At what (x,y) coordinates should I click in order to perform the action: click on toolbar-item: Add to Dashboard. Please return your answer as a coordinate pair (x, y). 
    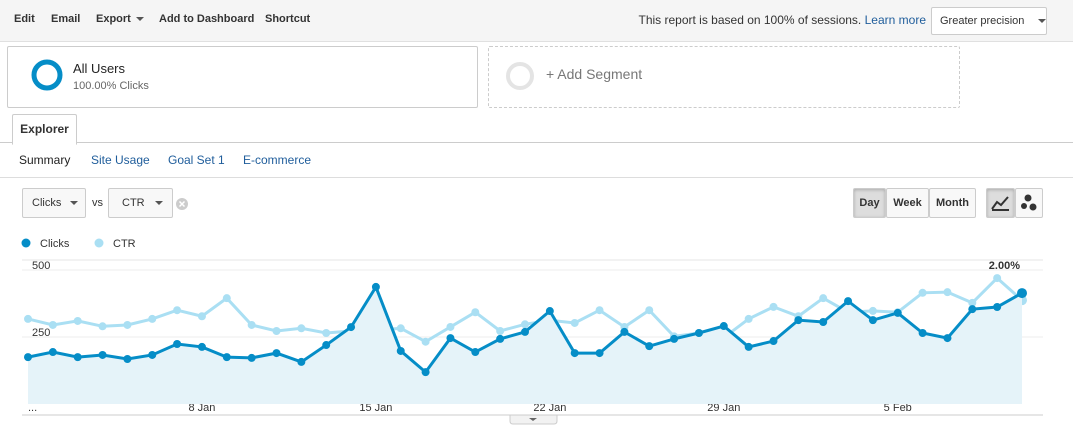
    Looking at the image, I should click on (207, 19).